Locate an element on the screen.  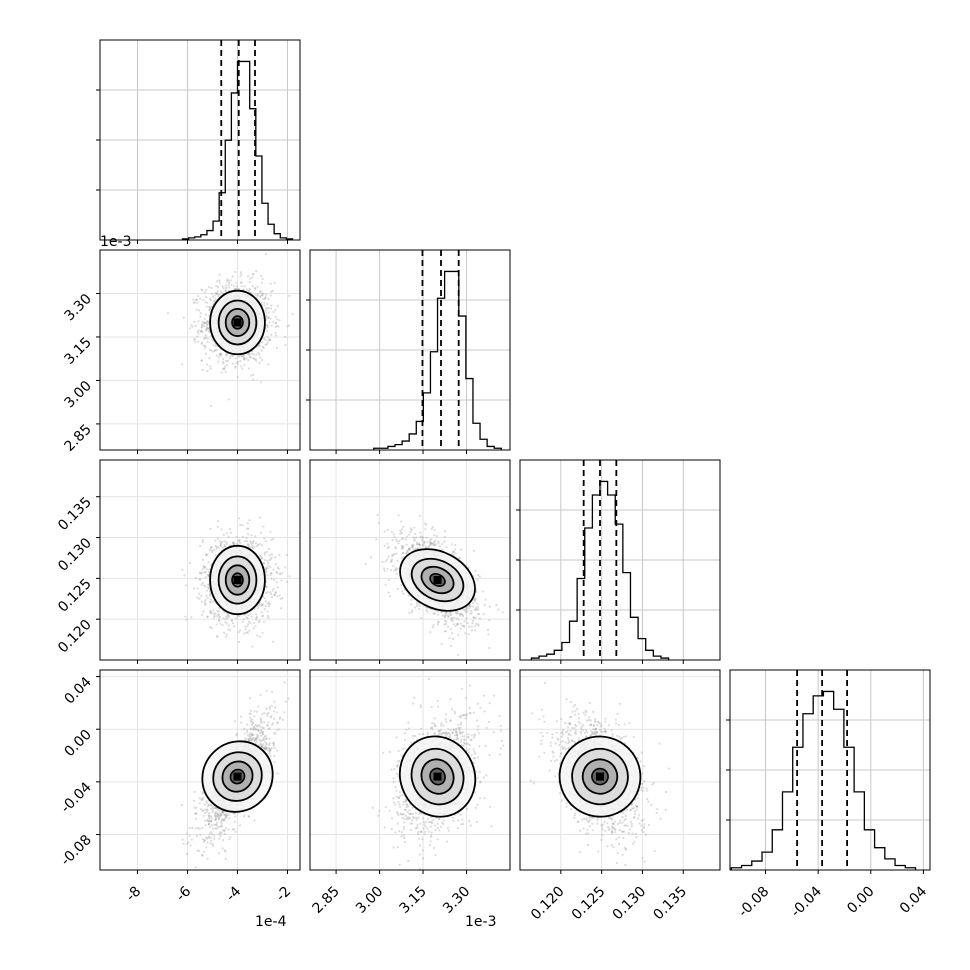
y-tick-label: -0.08 is located at coordinates (76, 850).